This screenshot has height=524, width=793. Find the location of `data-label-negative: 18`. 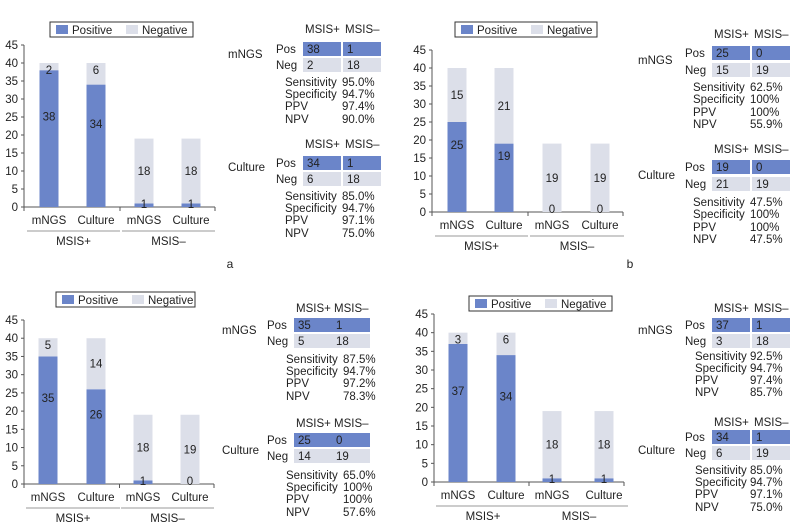

data-label-negative: 18 is located at coordinates (143, 449).